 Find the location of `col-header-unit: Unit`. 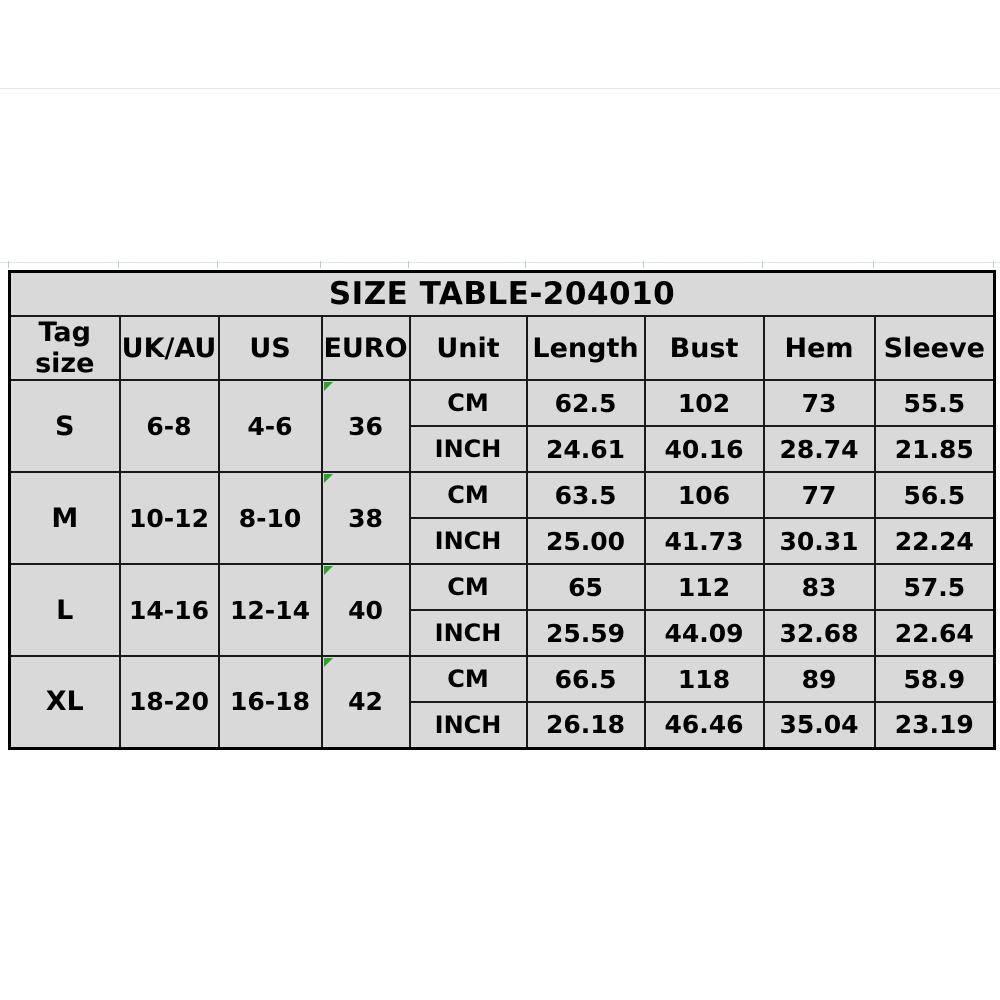

col-header-unit: Unit is located at coordinates (468, 348).